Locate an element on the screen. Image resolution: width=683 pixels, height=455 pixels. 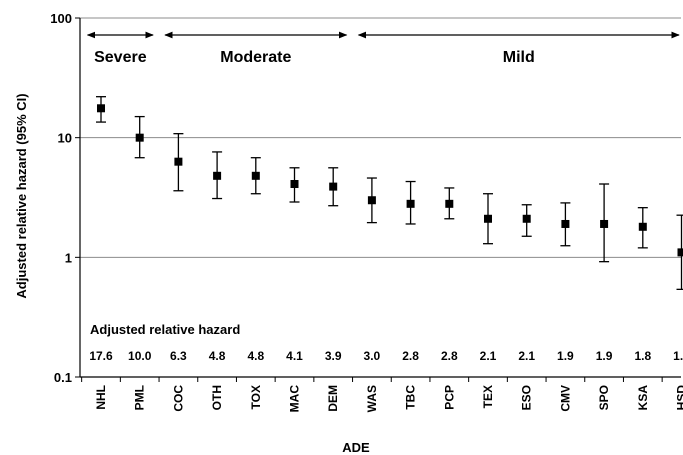
value-label-tex: 2.1 is located at coordinates (488, 356).